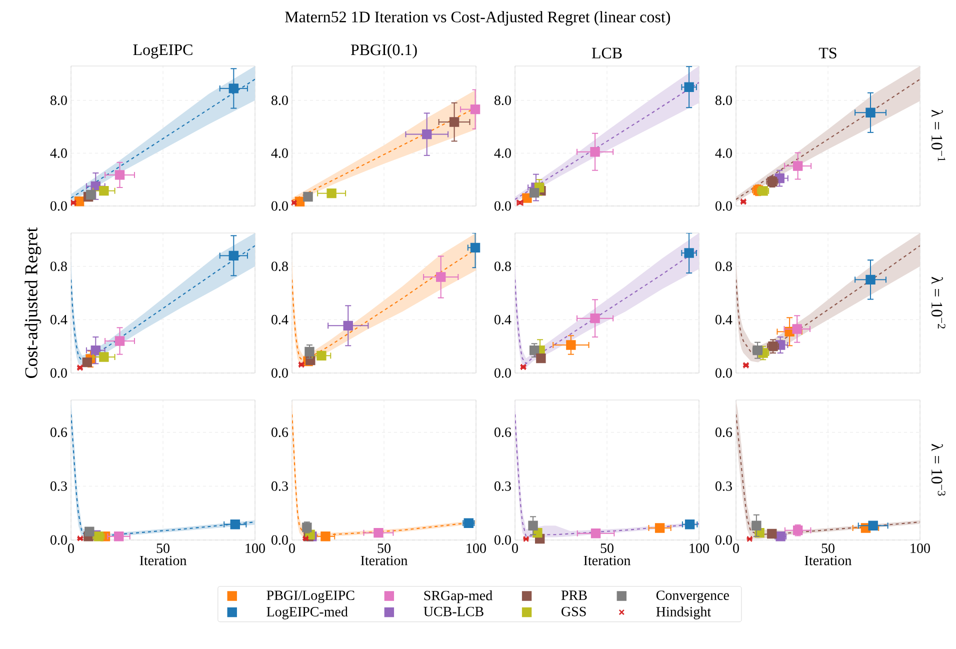 The image size is (956, 649). I want to click on legend-label: UCB-LCB, so click(454, 611).